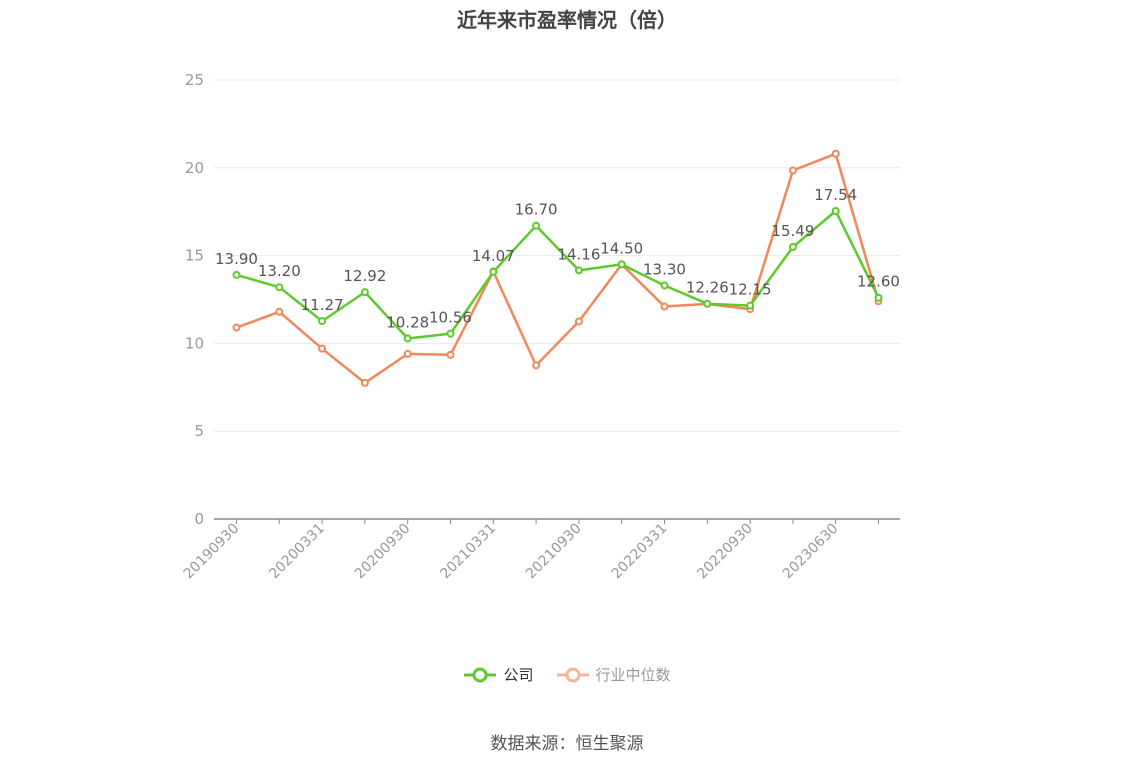 The height and width of the screenshot is (766, 1134). I want to click on company-data-label: 12.92, so click(364, 276).